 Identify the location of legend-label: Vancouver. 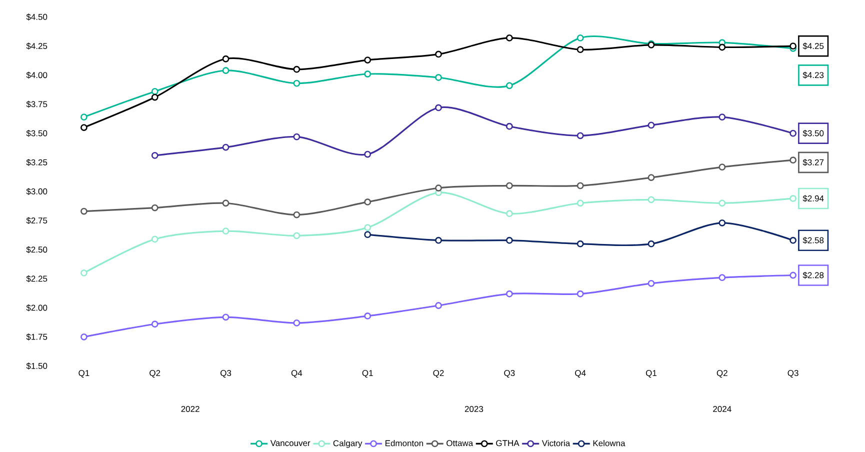
(290, 443).